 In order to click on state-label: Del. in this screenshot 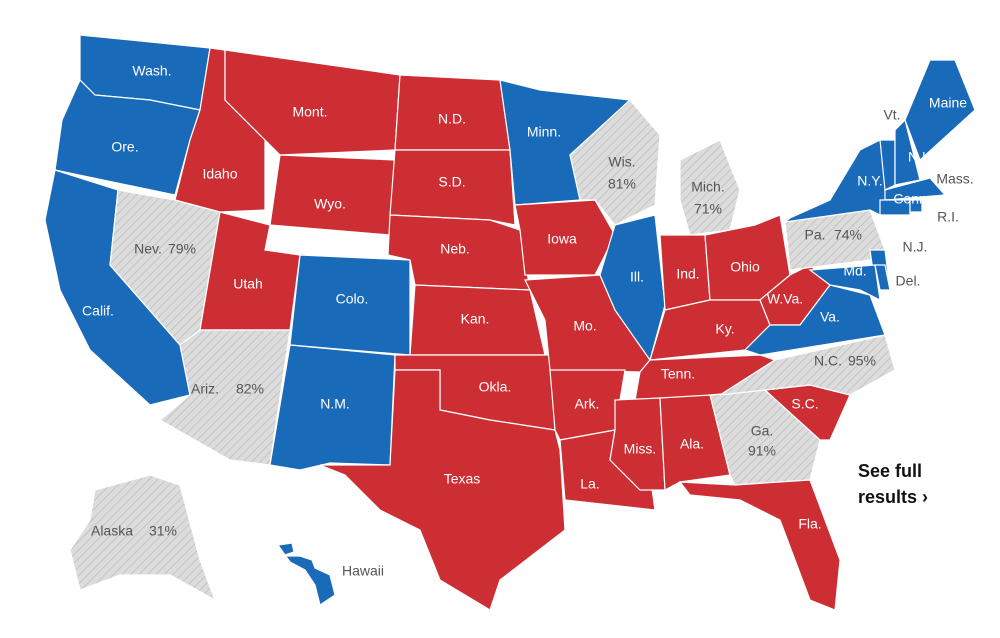, I will do `click(908, 281)`.